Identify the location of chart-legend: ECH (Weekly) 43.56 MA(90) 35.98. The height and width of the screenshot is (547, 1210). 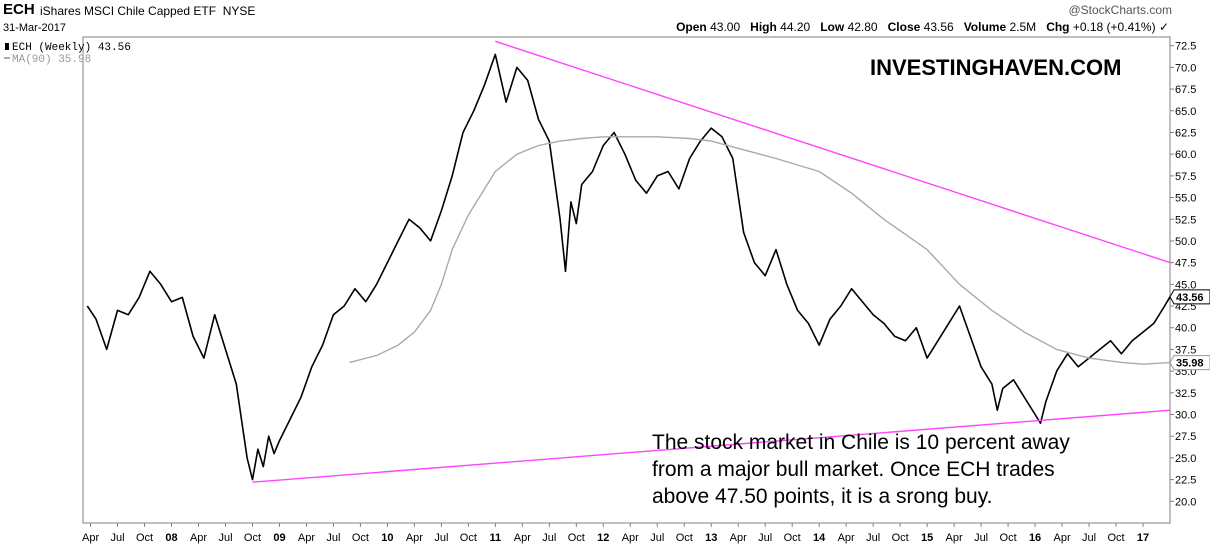
(67, 54).